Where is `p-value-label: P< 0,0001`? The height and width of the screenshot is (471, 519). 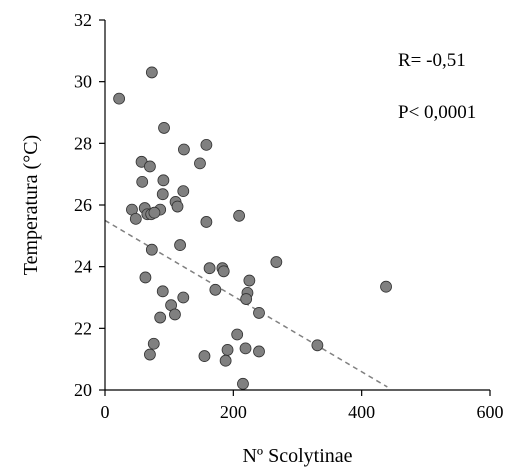 p-value-label: P< 0,0001 is located at coordinates (437, 112).